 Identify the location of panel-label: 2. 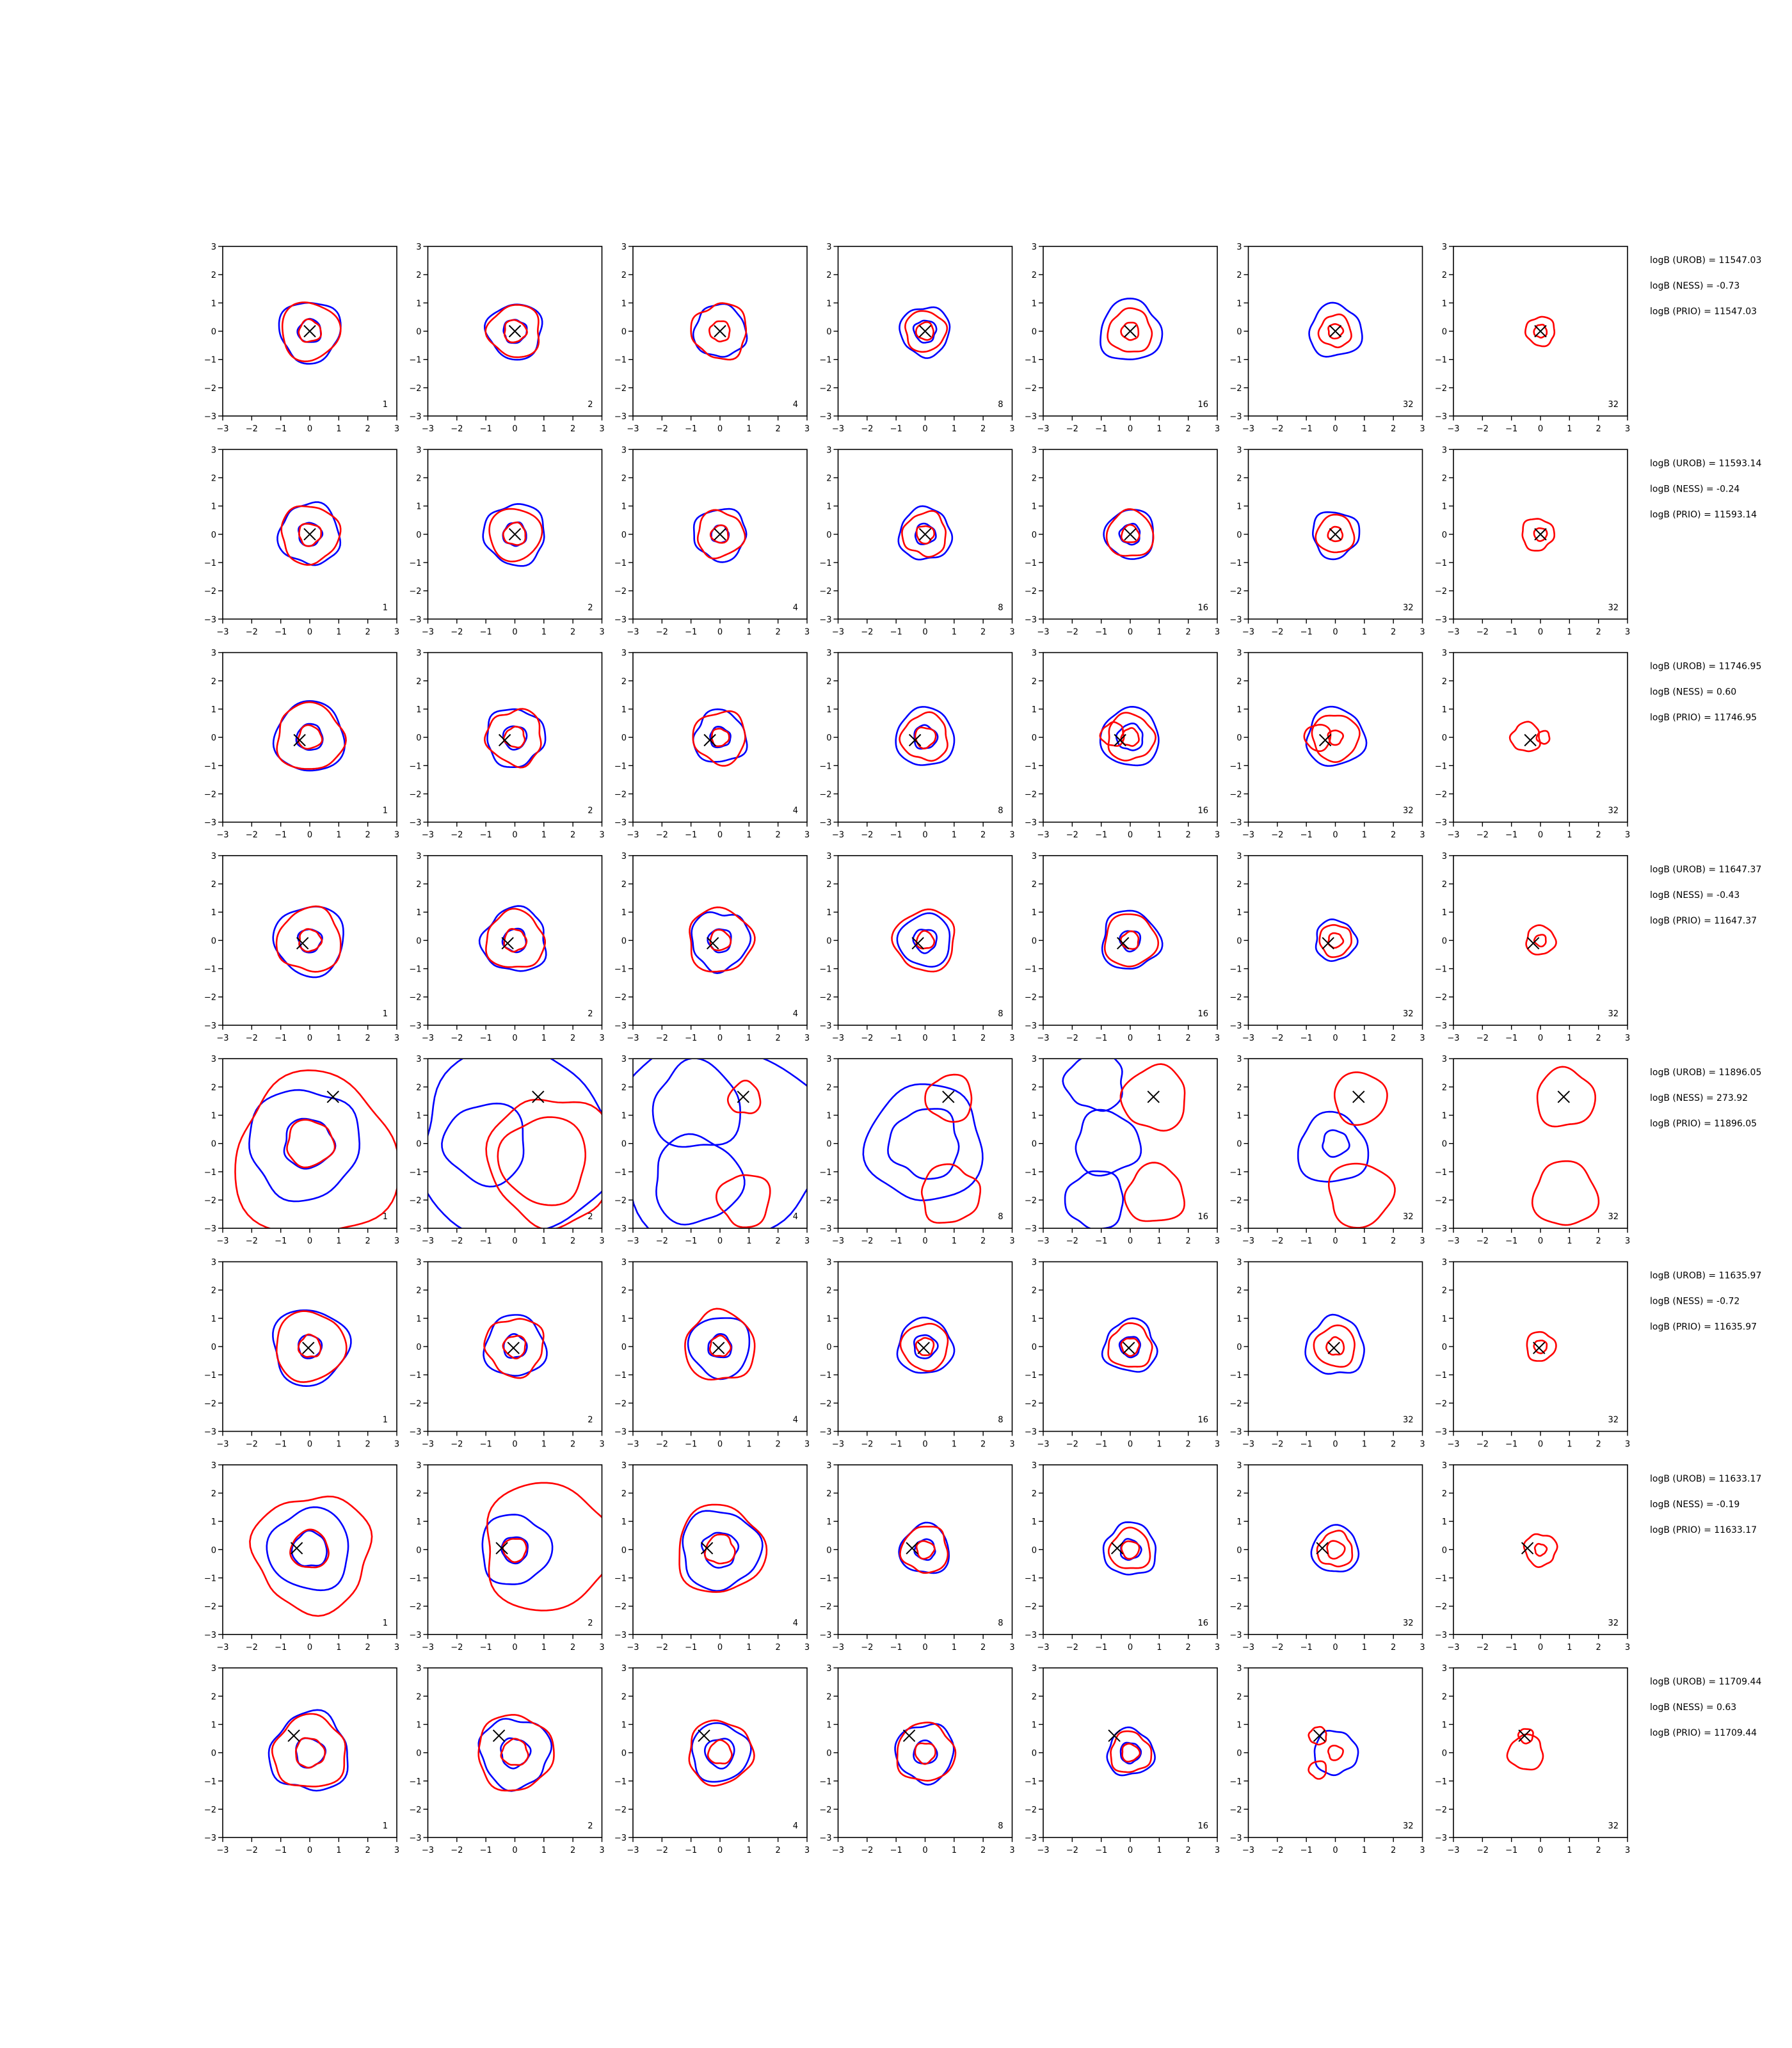
(590, 1826).